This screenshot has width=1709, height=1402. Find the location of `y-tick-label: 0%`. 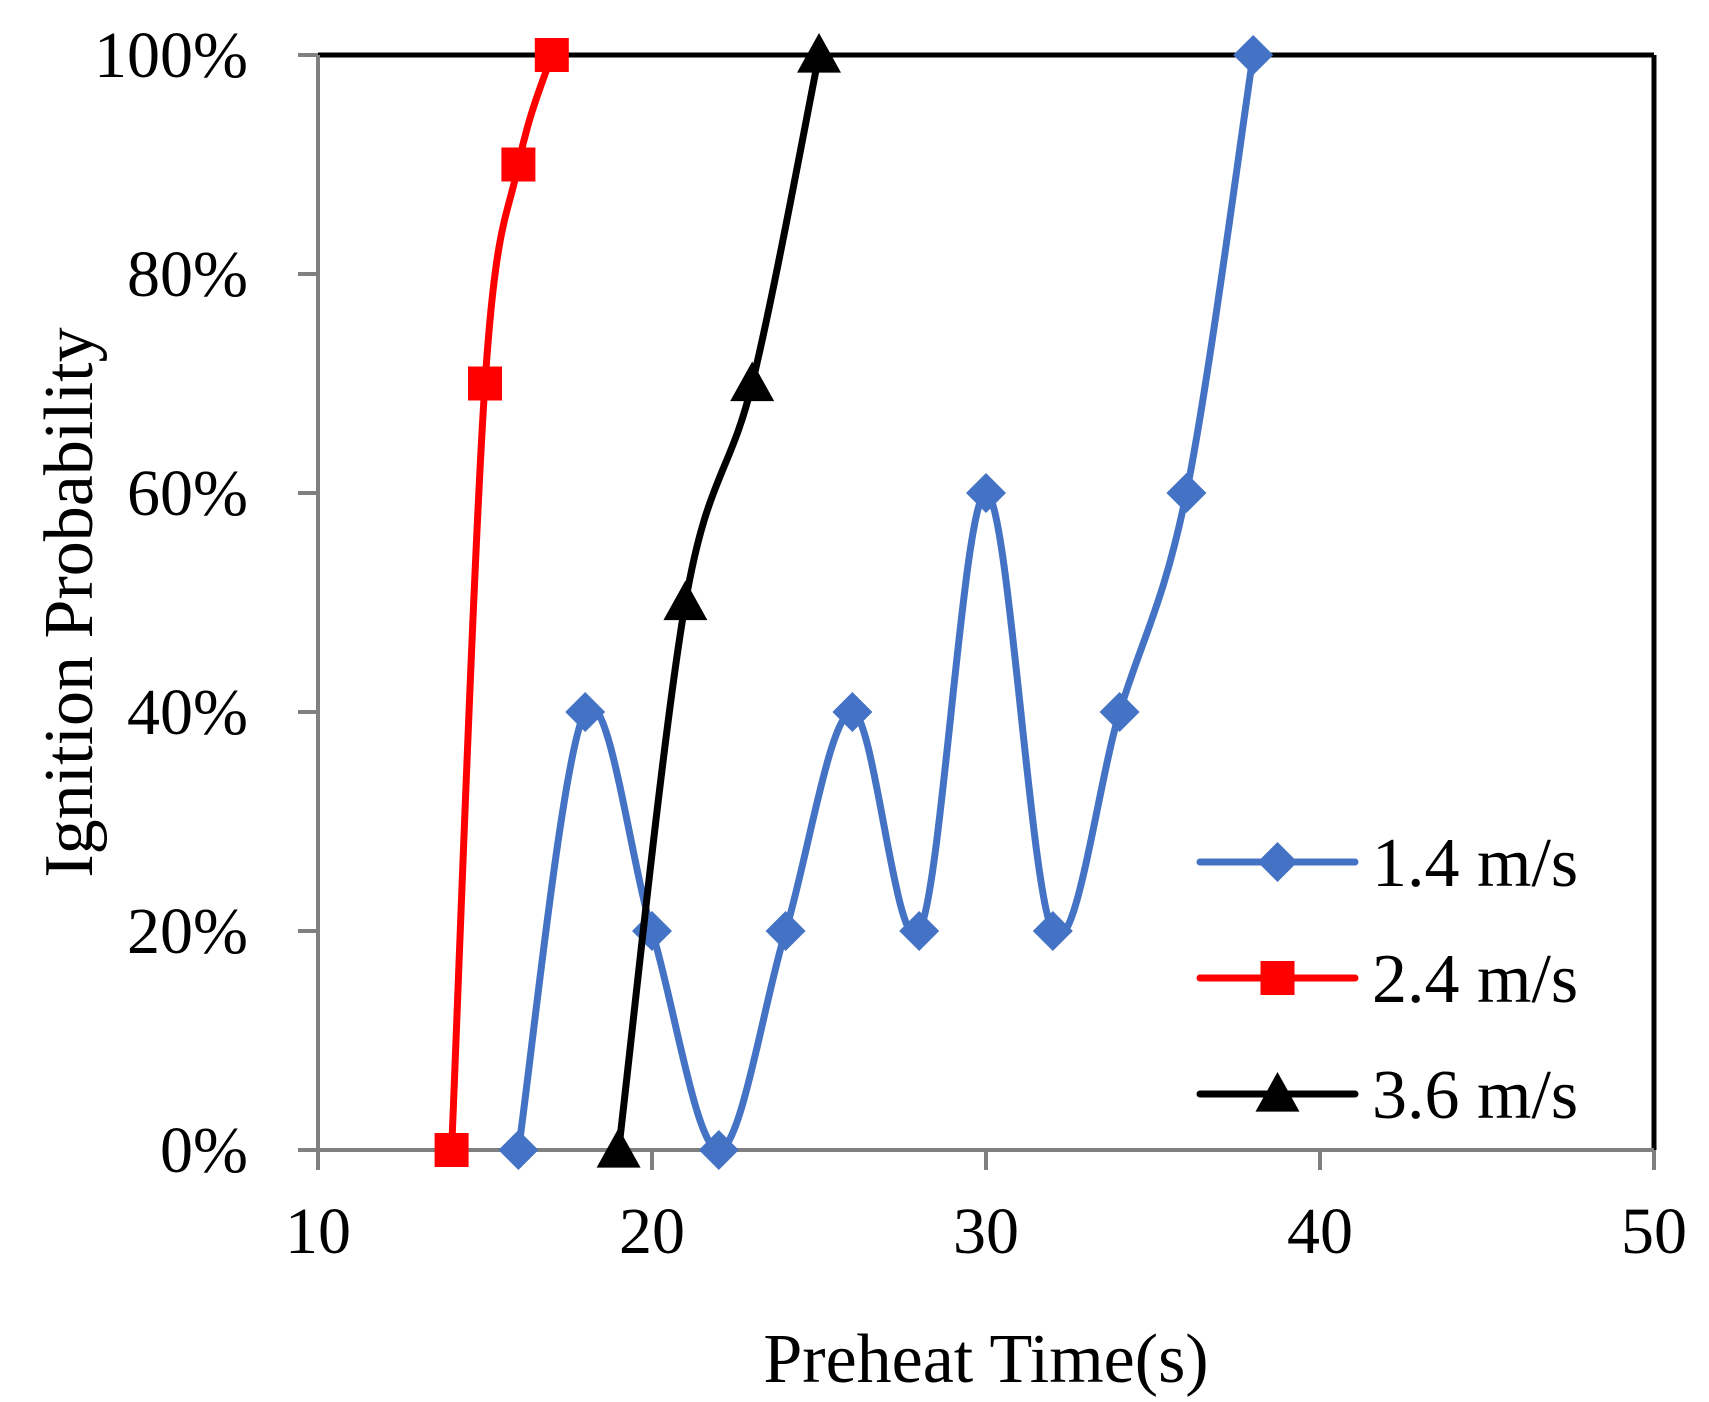

y-tick-label: 0% is located at coordinates (204, 1150).